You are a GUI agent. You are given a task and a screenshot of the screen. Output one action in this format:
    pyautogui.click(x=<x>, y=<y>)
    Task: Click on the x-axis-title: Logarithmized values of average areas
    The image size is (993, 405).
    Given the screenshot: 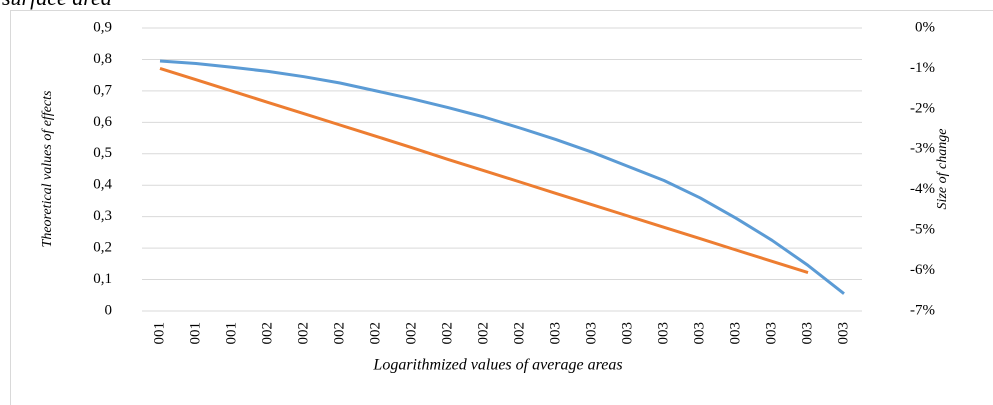 What is the action you would take?
    pyautogui.click(x=497, y=365)
    